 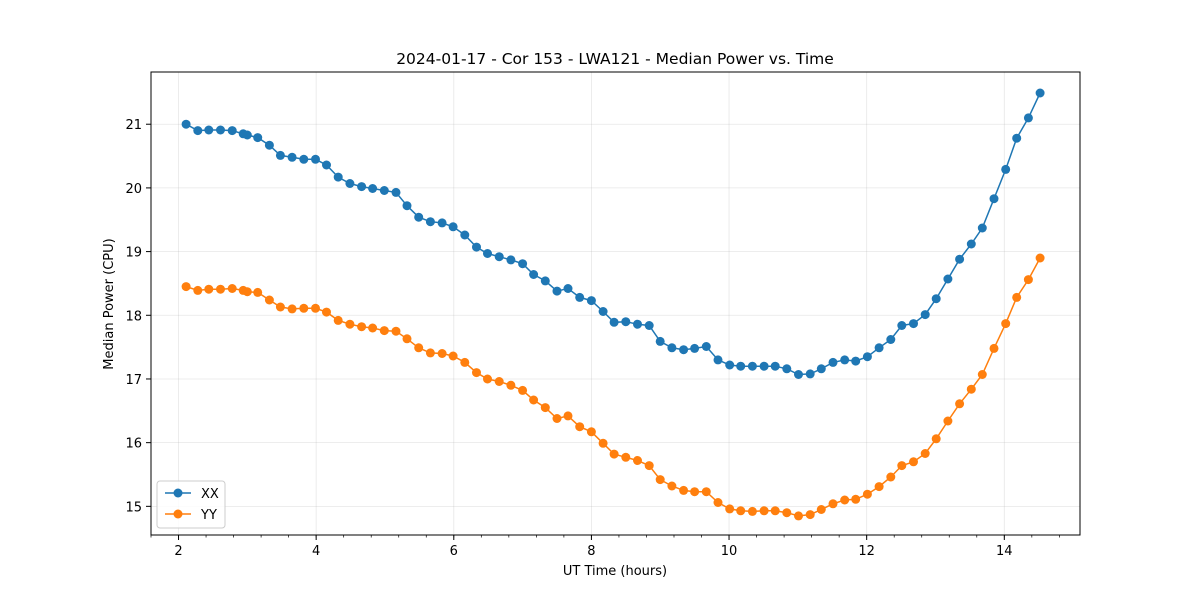 What do you see at coordinates (210, 494) in the screenshot?
I see `legend-label-xx: XX` at bounding box center [210, 494].